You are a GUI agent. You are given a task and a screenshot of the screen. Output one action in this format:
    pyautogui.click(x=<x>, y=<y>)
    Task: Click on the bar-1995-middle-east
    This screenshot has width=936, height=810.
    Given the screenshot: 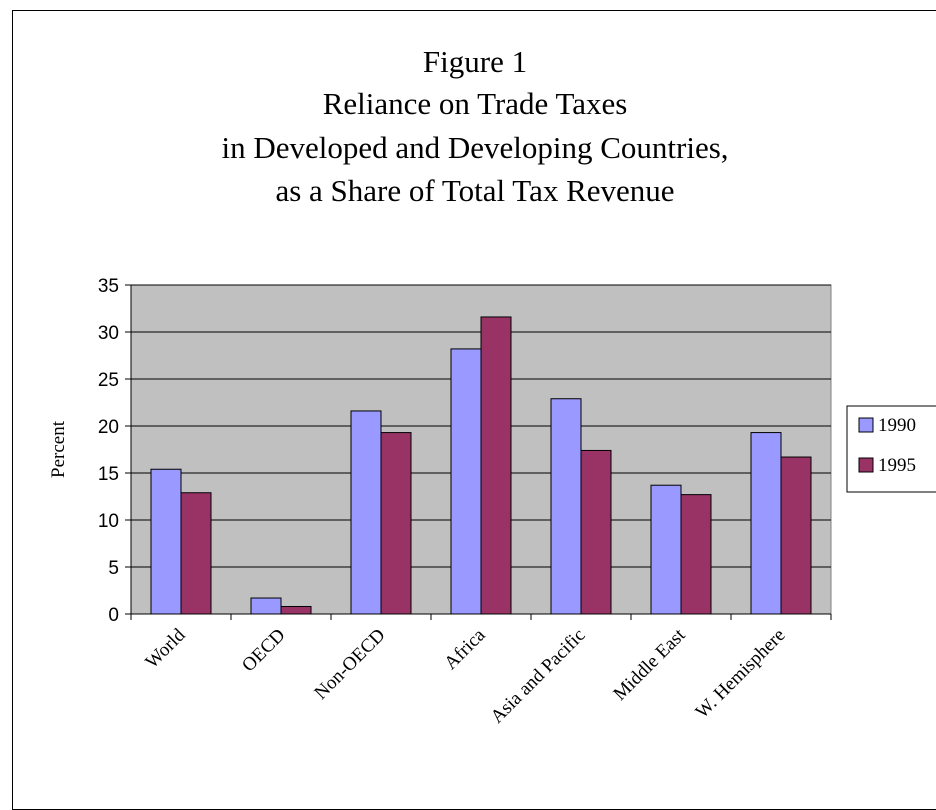 What is the action you would take?
    pyautogui.click(x=696, y=554)
    